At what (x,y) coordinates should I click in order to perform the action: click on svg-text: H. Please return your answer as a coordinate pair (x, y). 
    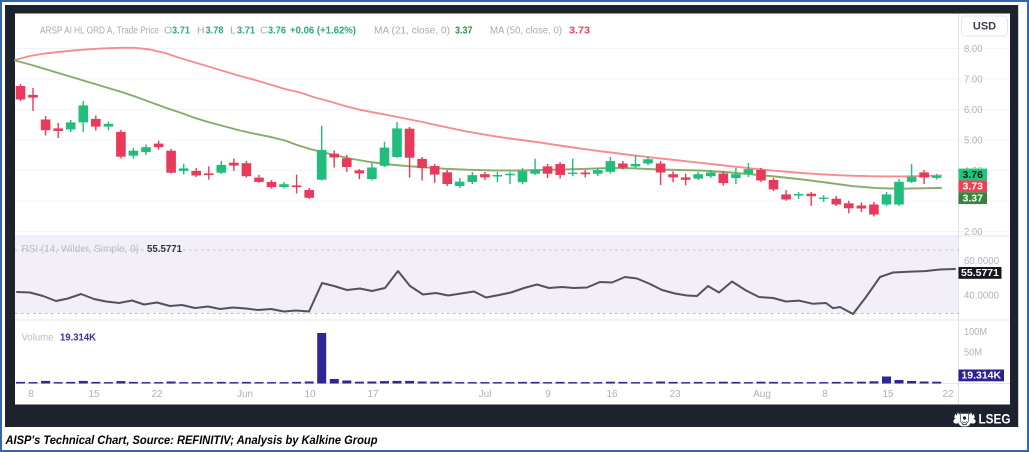
    Looking at the image, I should click on (201, 31).